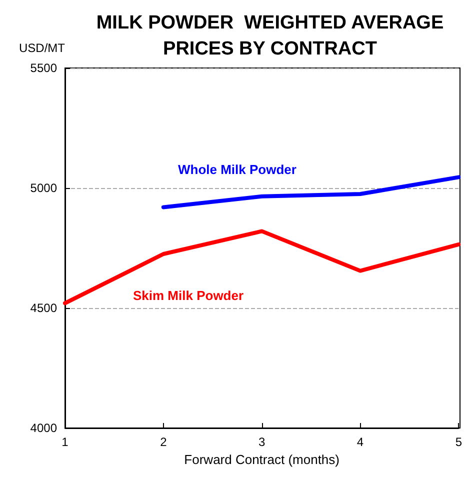 Image resolution: width=465 pixels, height=478 pixels. Describe the element at coordinates (360, 442) in the screenshot. I see `x-tick-label: 4` at that location.